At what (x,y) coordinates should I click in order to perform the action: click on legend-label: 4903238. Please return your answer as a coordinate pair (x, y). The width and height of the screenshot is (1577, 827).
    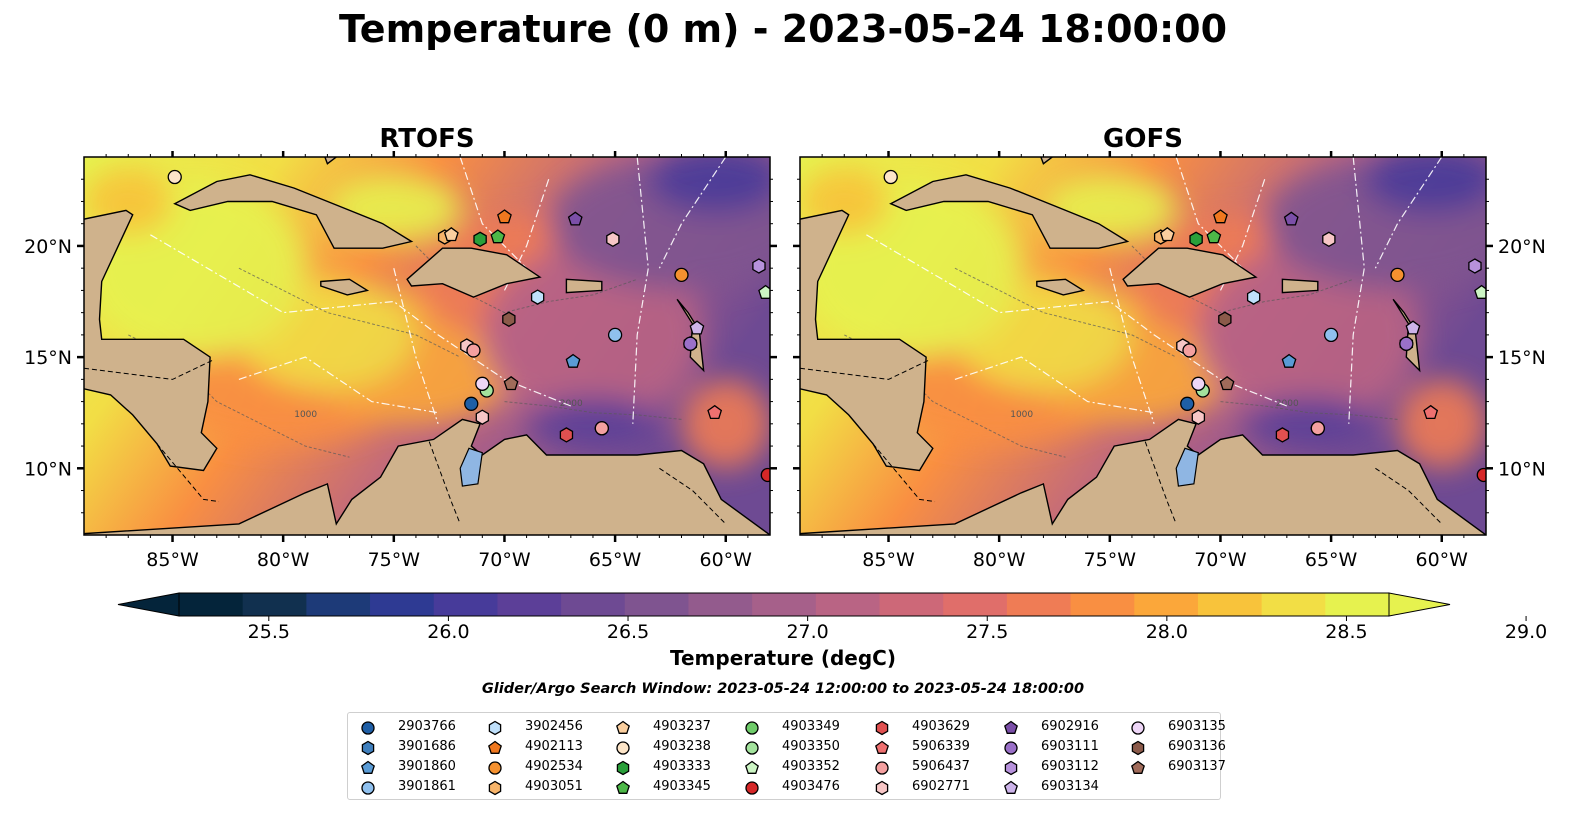
    Looking at the image, I should click on (682, 746).